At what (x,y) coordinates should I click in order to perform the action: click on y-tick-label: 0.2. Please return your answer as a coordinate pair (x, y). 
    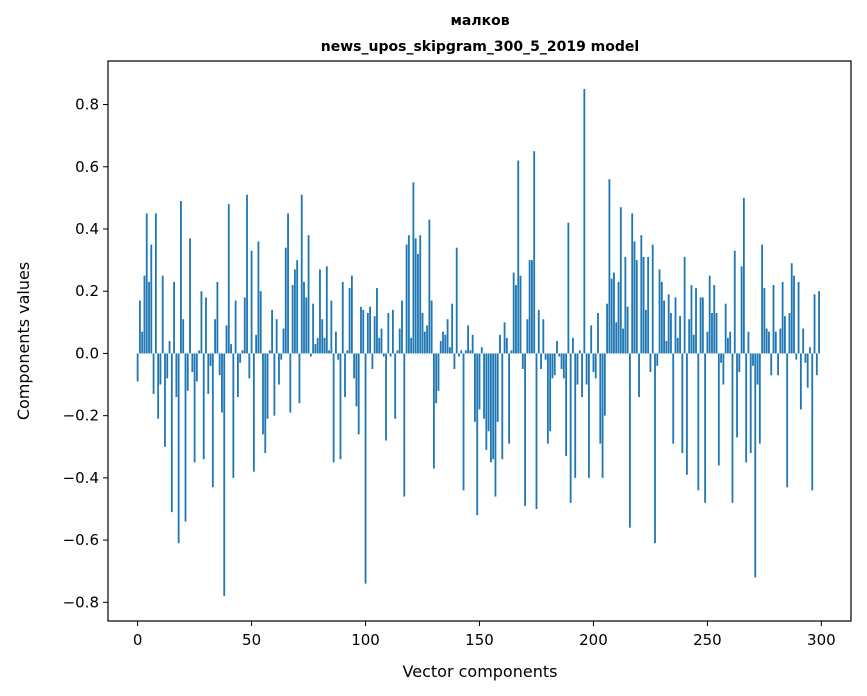
    Looking at the image, I should click on (87, 291).